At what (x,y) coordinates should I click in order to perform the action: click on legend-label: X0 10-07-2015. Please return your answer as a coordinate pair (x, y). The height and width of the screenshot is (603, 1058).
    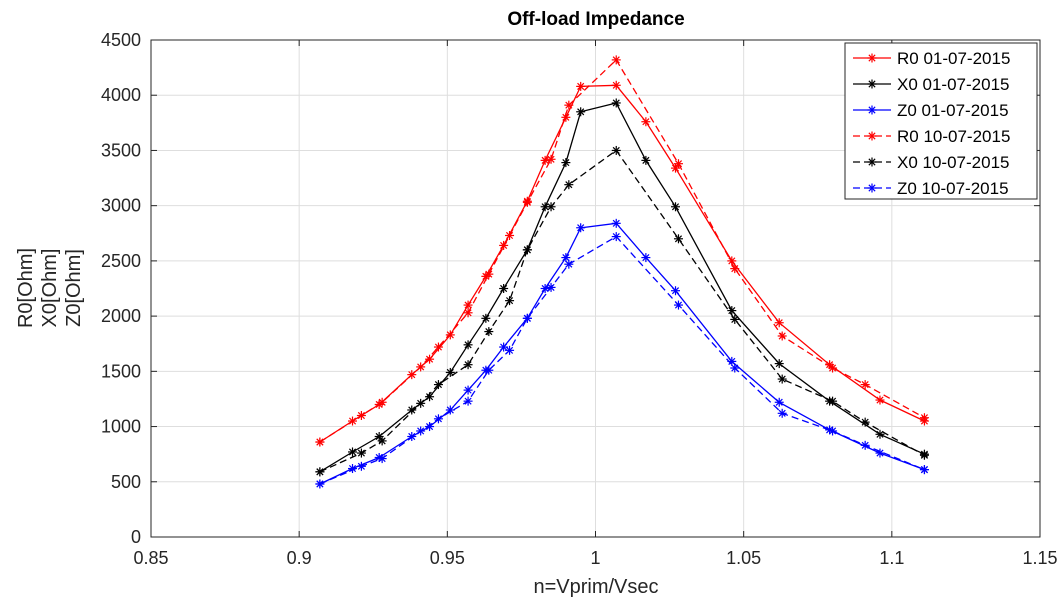
    Looking at the image, I should click on (953, 162).